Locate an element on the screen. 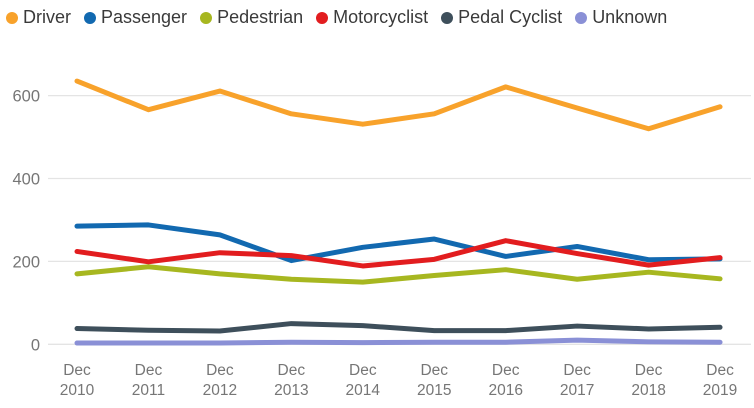 The width and height of the screenshot is (754, 408). x-tick-label: Dec 2013 is located at coordinates (291, 380).